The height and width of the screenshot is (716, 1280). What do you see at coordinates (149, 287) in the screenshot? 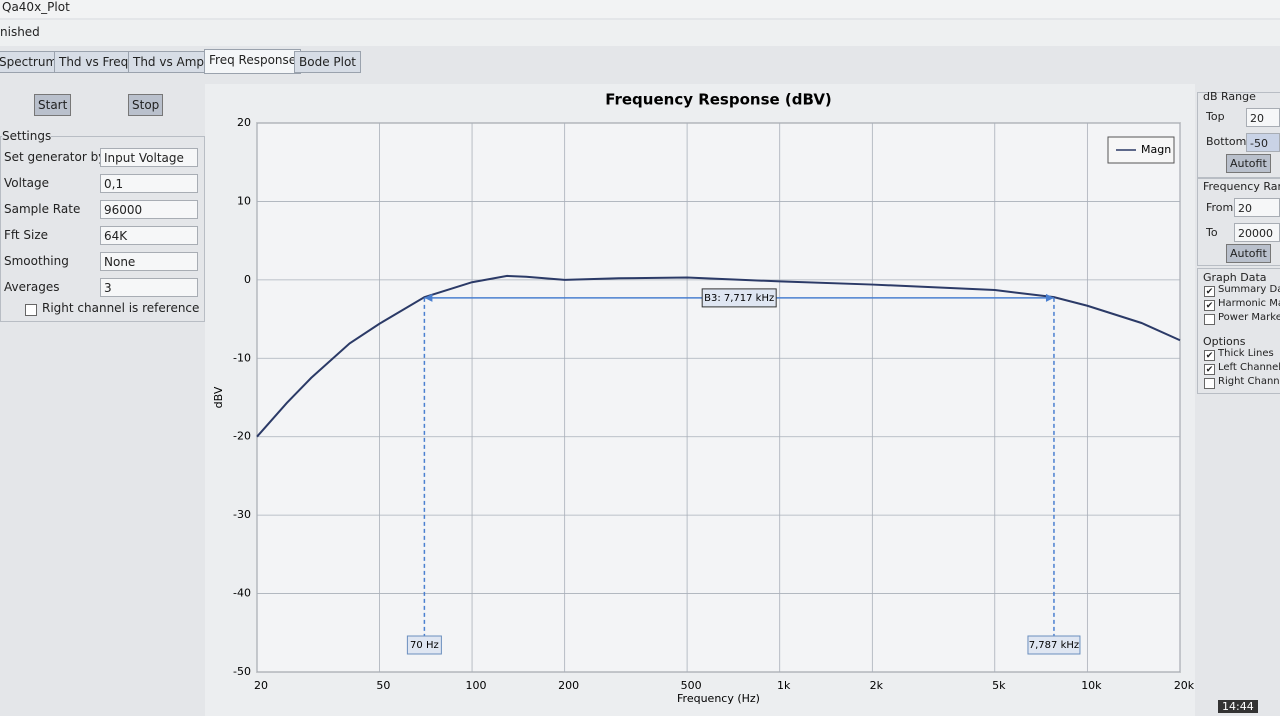
I see `setting-field: 3` at bounding box center [149, 287].